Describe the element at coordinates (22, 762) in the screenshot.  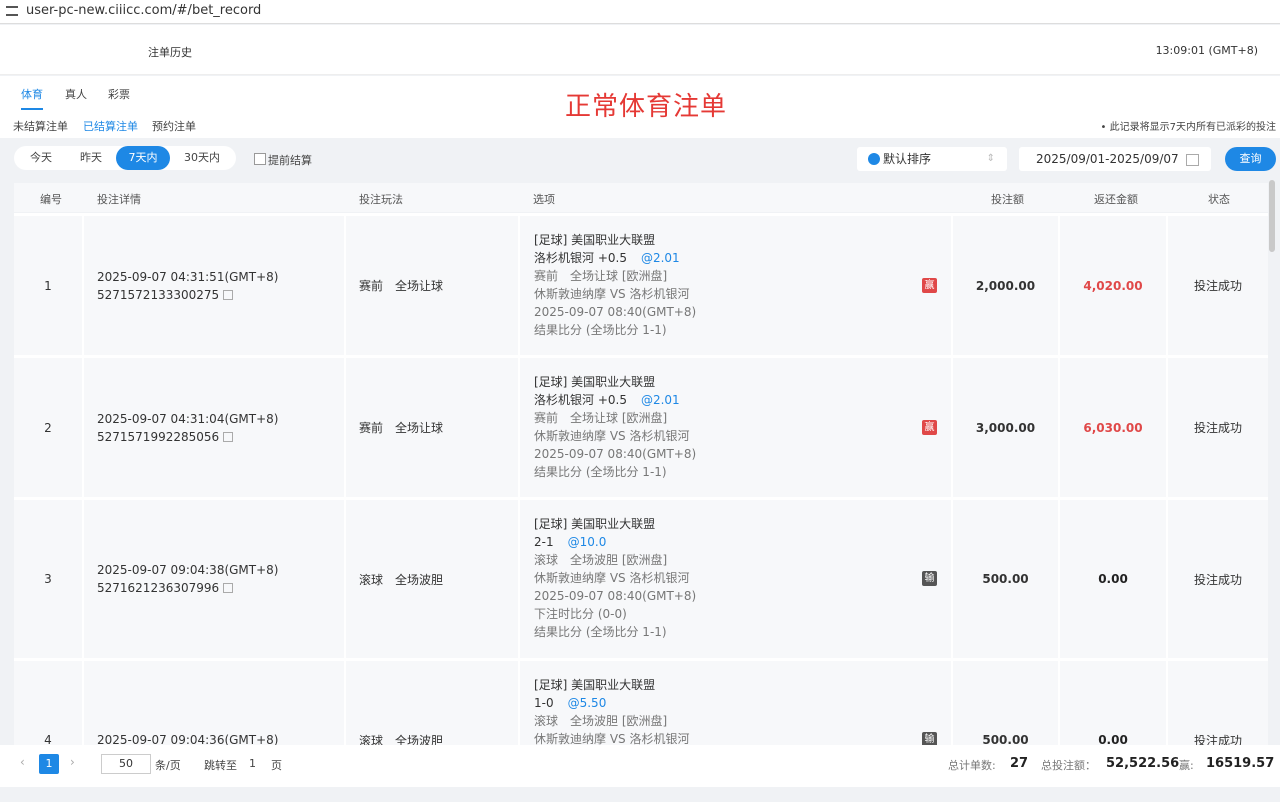
I see `prev: ‹` at that location.